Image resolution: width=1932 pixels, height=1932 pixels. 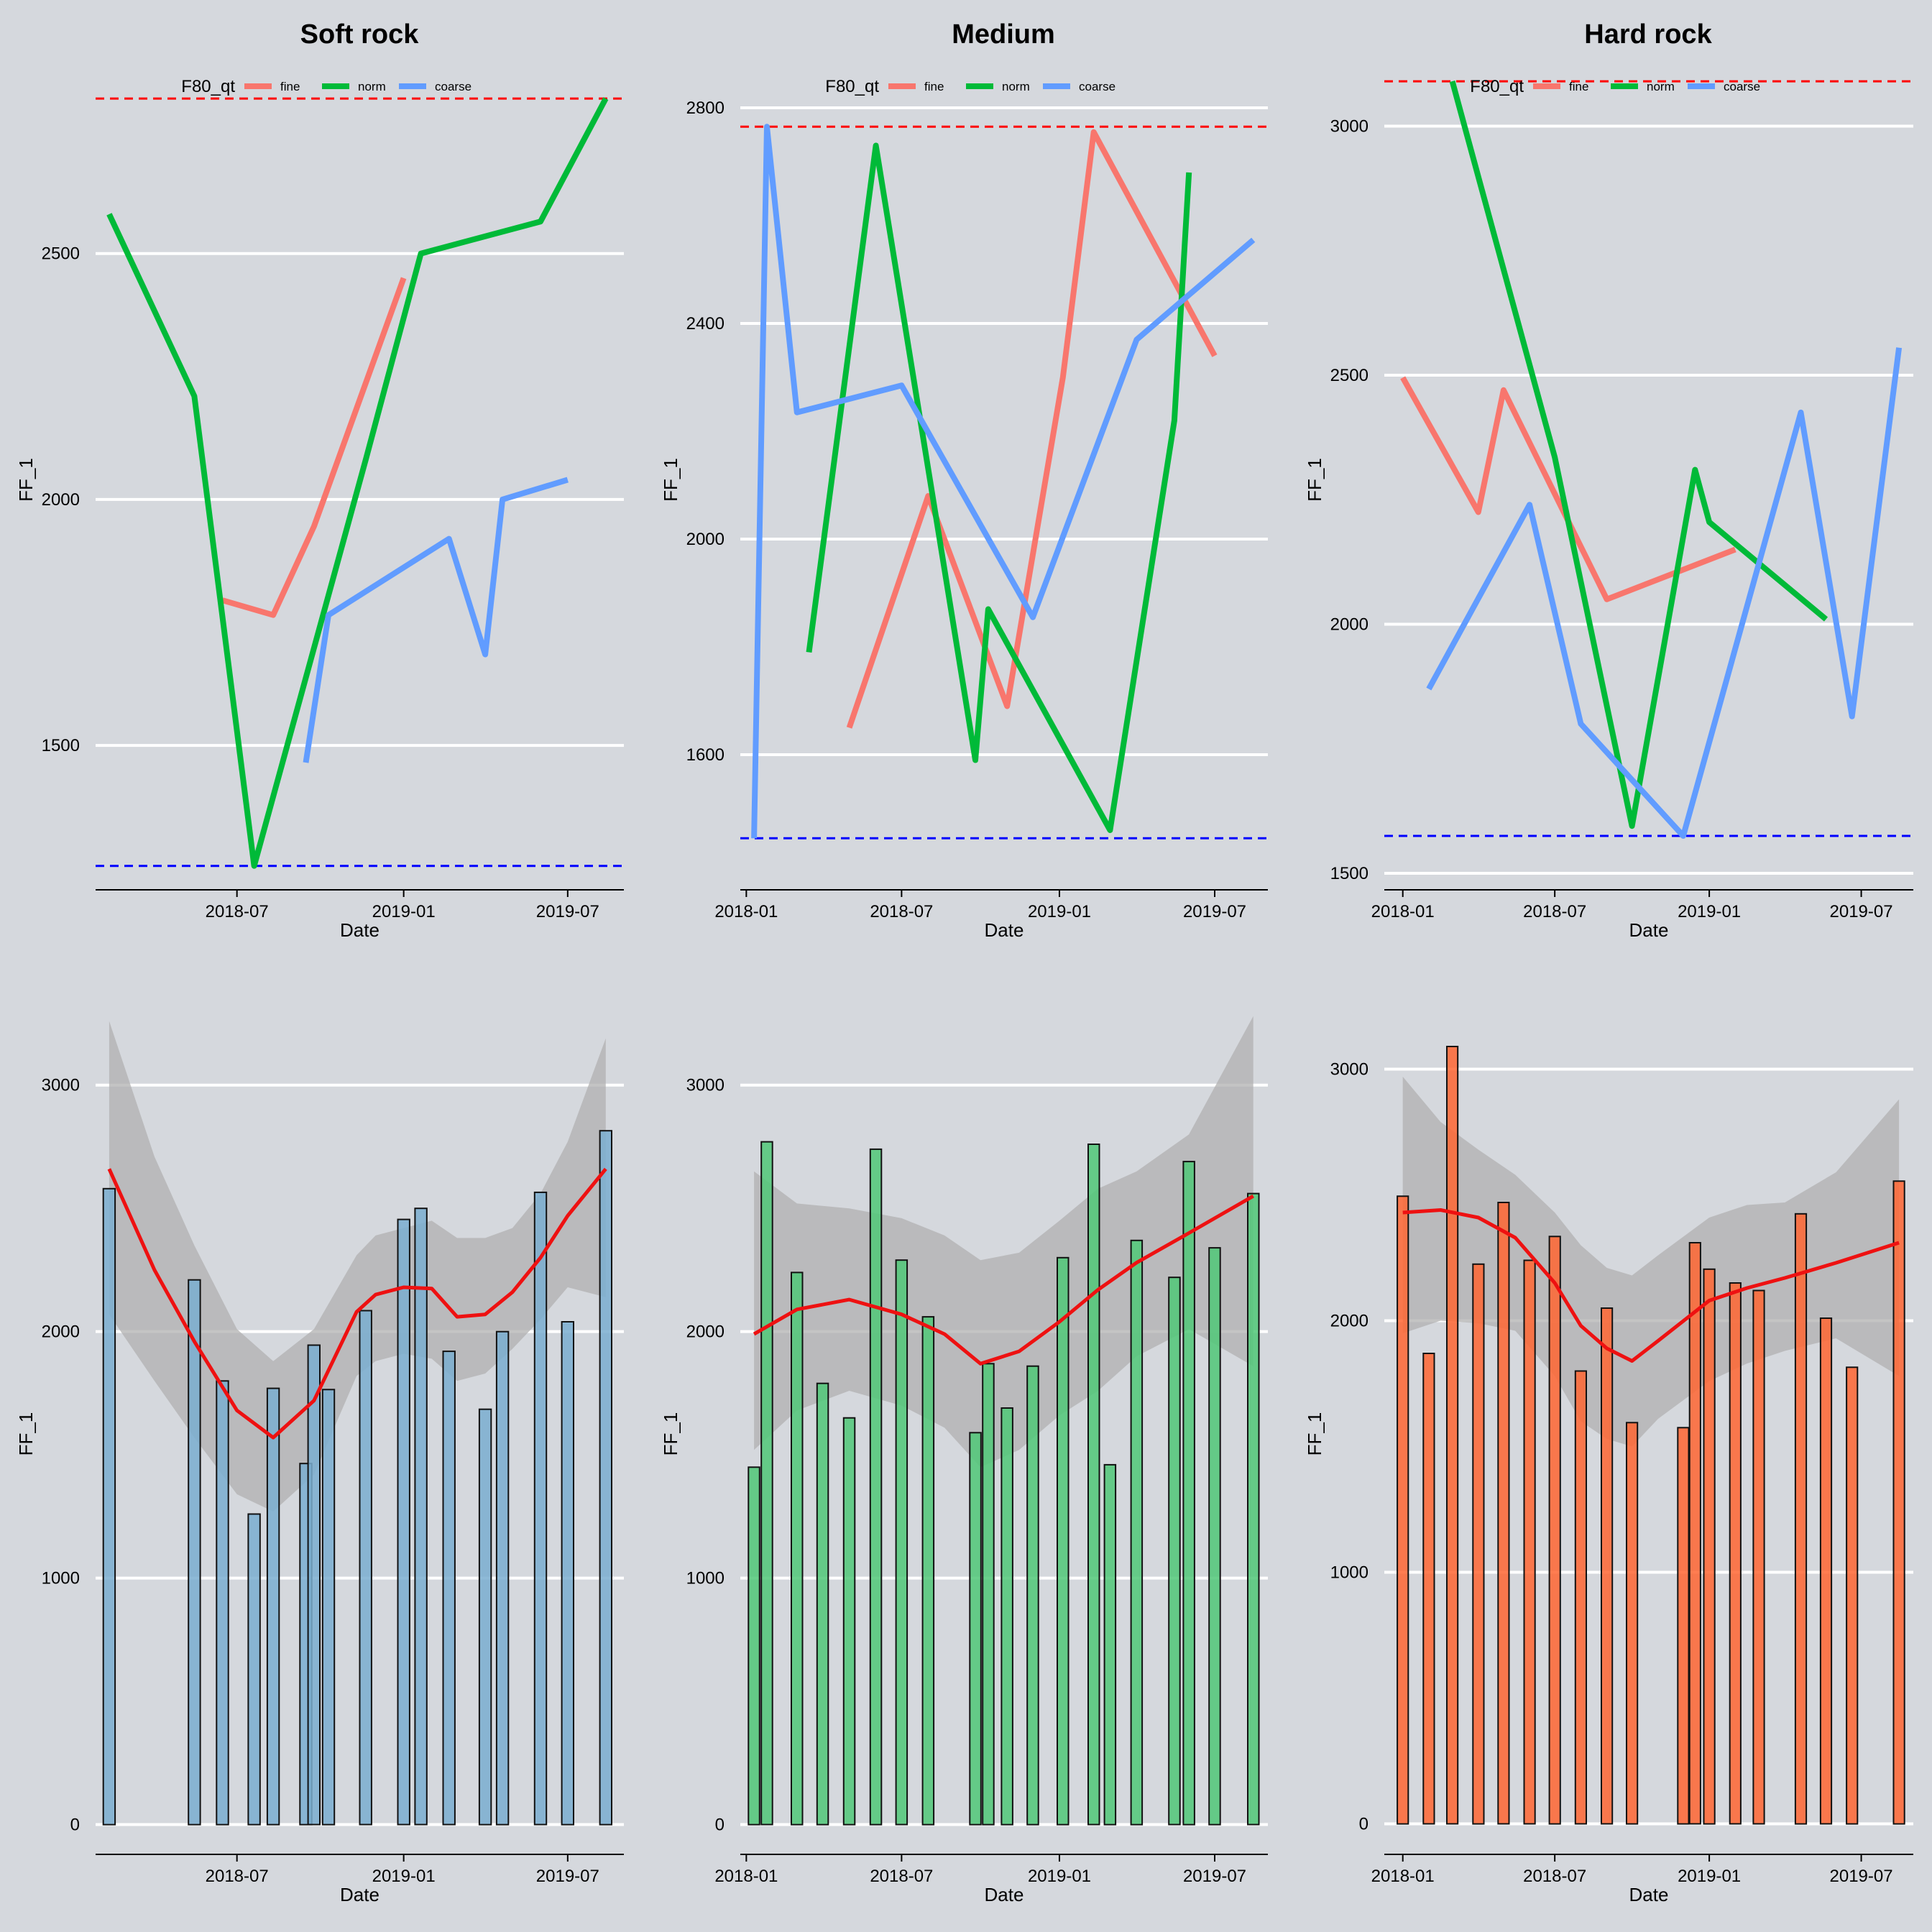 What do you see at coordinates (1349, 1070) in the screenshot?
I see `y-tick-label: 3000` at bounding box center [1349, 1070].